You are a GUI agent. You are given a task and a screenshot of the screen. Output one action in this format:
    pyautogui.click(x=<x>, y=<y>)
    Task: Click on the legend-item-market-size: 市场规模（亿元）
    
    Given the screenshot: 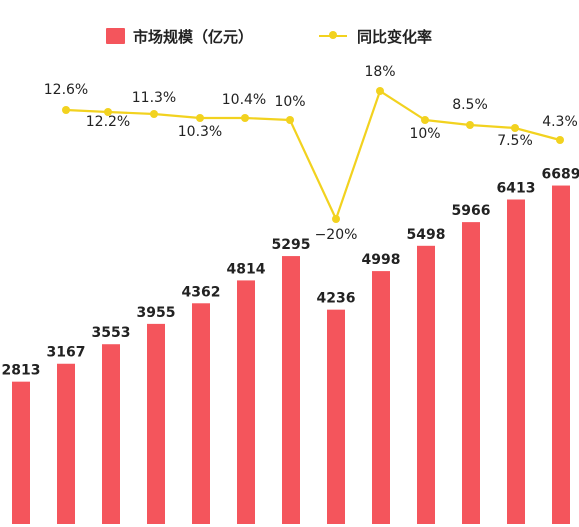 What is the action you would take?
    pyautogui.click(x=179, y=36)
    